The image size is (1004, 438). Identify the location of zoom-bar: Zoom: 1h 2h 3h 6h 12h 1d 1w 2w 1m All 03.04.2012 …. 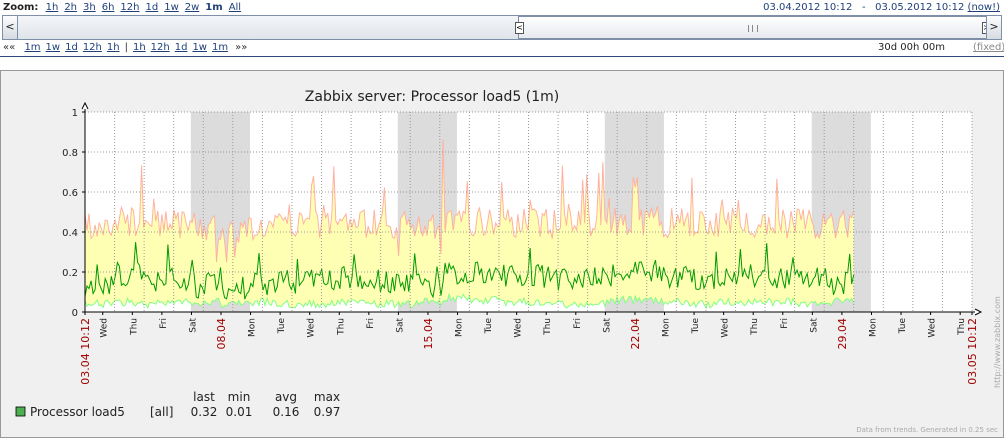
(502, 28).